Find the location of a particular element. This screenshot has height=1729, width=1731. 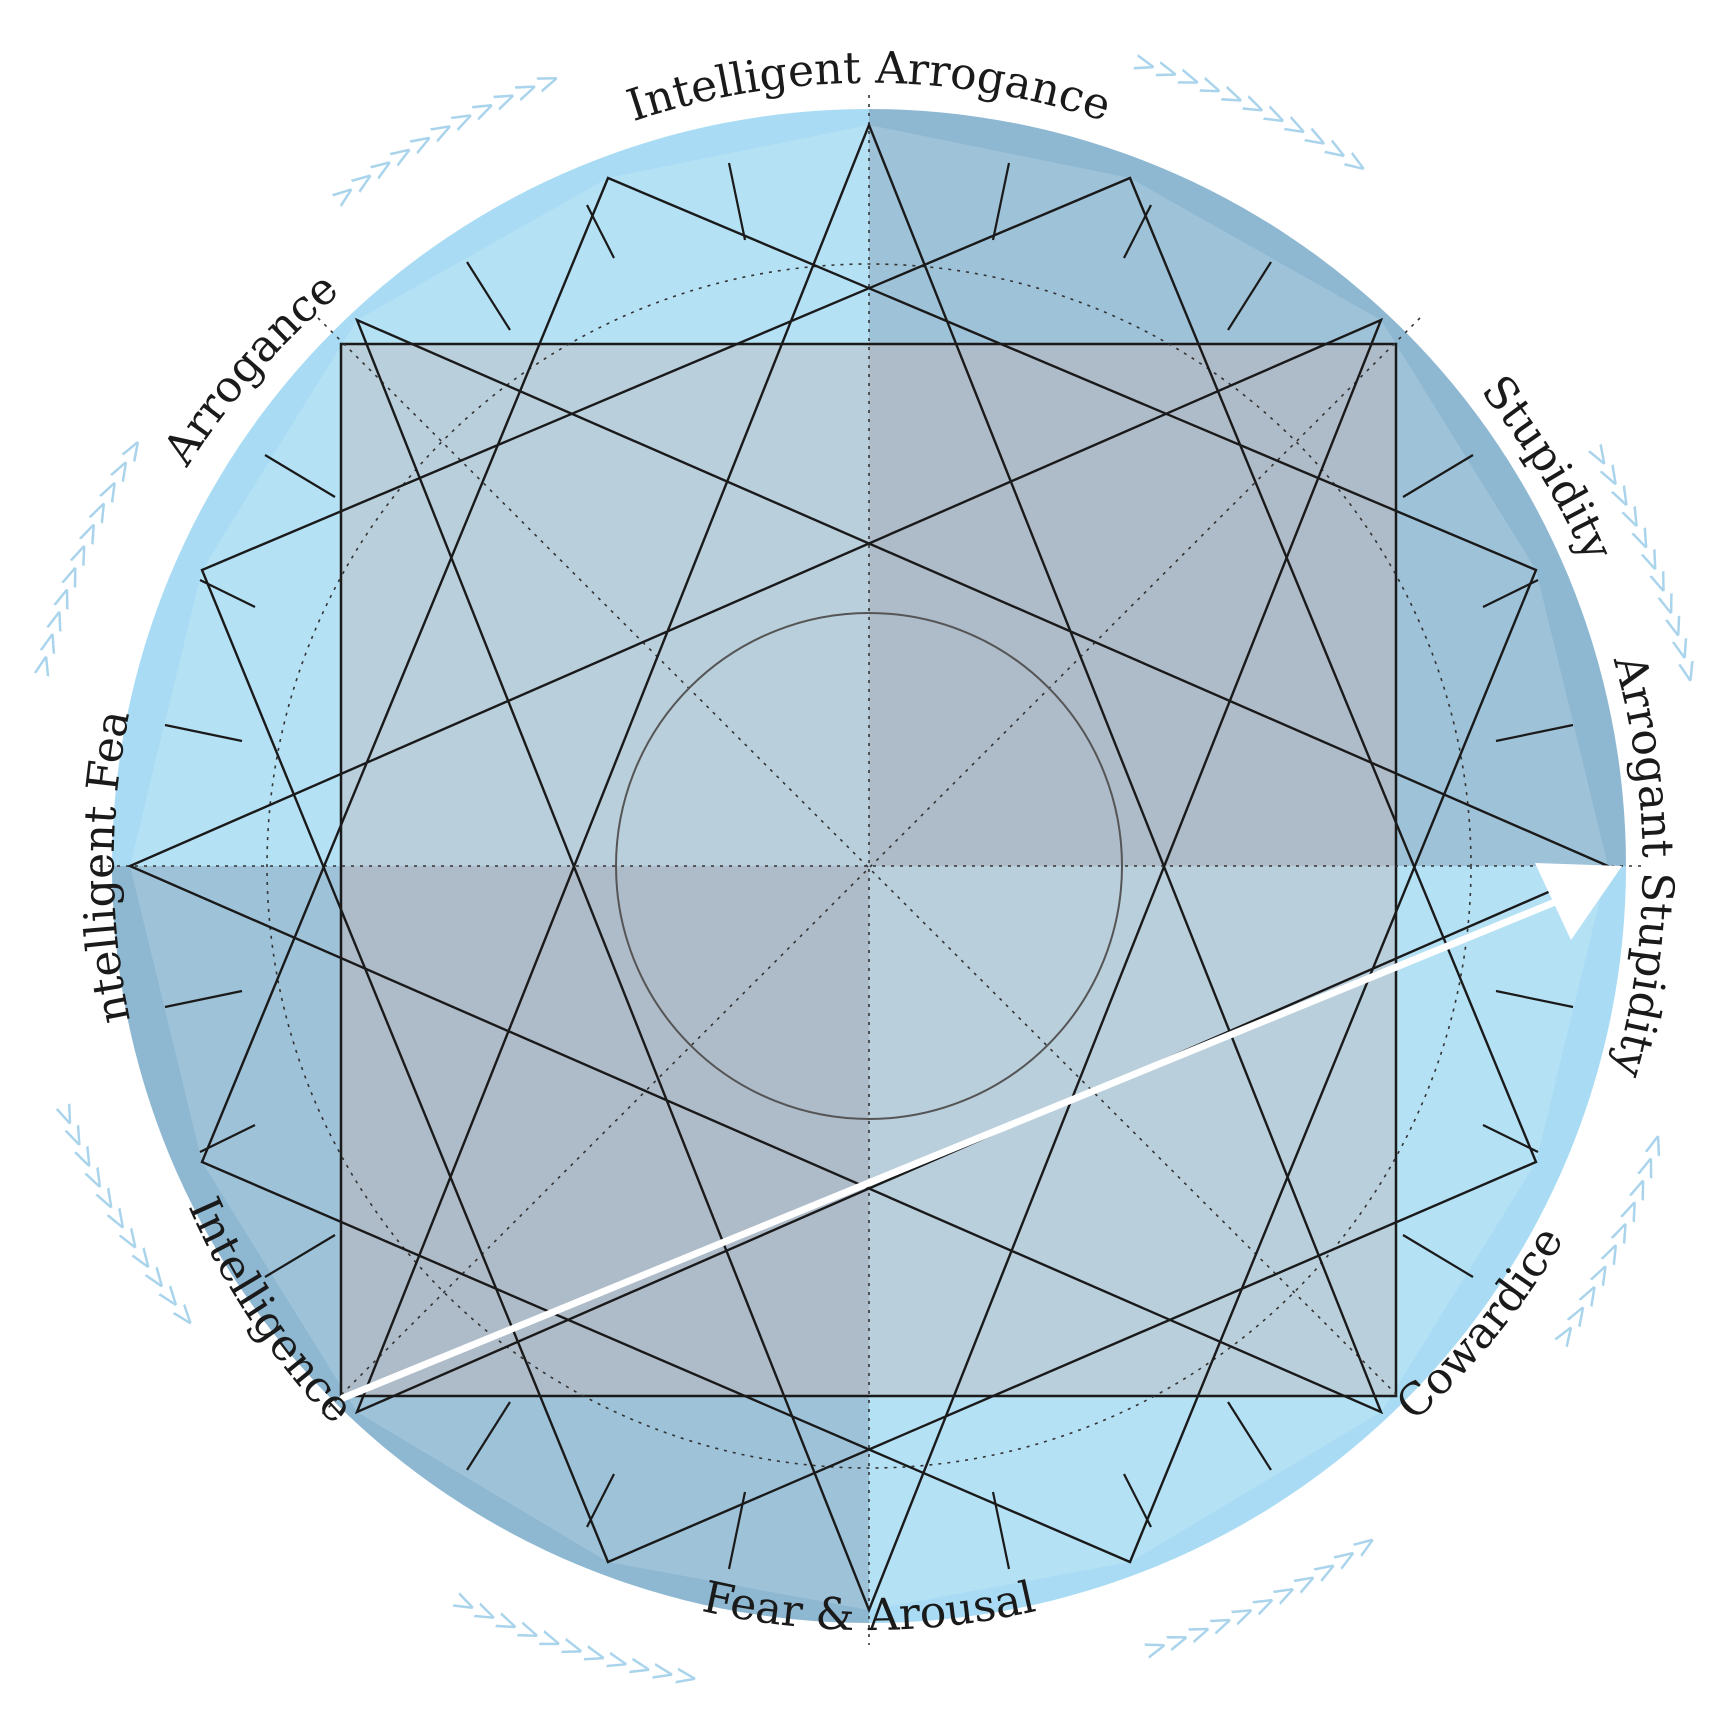

center-circle is located at coordinates (869, 866).